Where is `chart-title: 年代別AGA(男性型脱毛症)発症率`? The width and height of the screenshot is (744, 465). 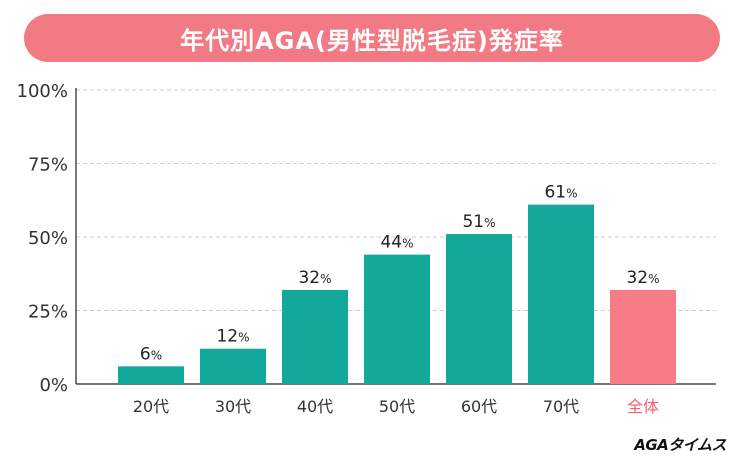
chart-title: 年代別AGA(男性型脱毛症)発症率 is located at coordinates (372, 40).